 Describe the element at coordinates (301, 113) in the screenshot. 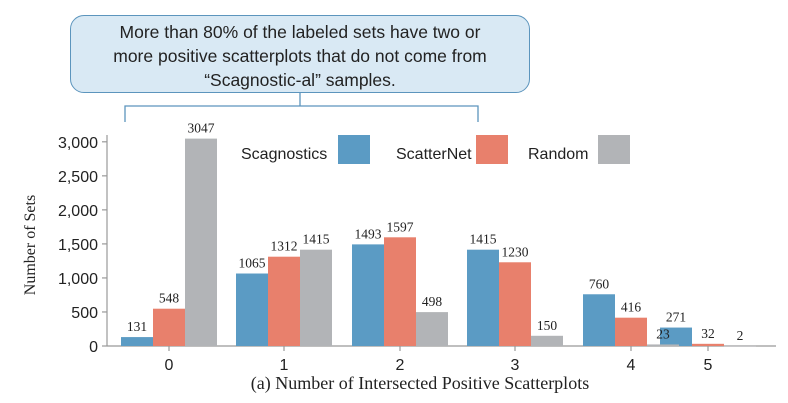

I see `bracket-line` at that location.